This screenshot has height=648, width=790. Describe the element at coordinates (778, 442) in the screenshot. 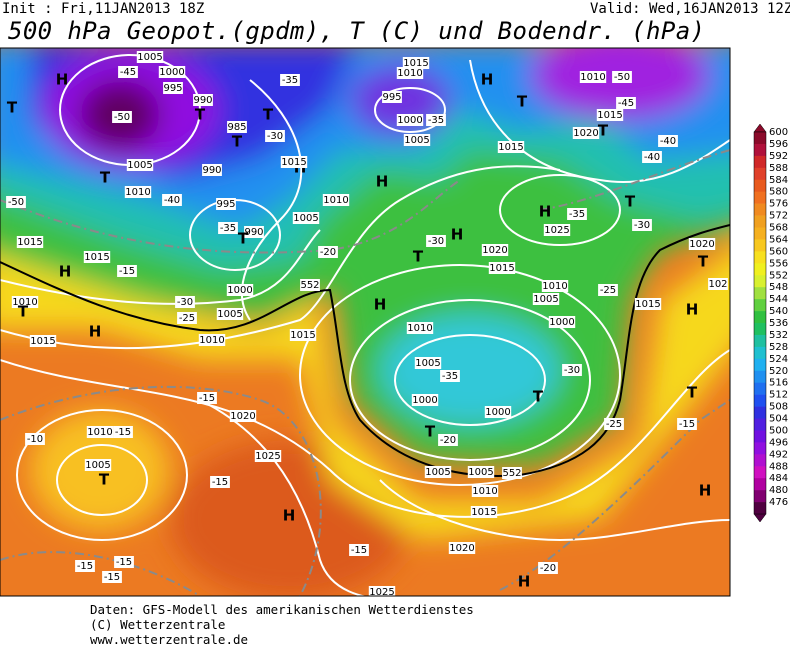

I see `colorbar-label: 496` at that location.